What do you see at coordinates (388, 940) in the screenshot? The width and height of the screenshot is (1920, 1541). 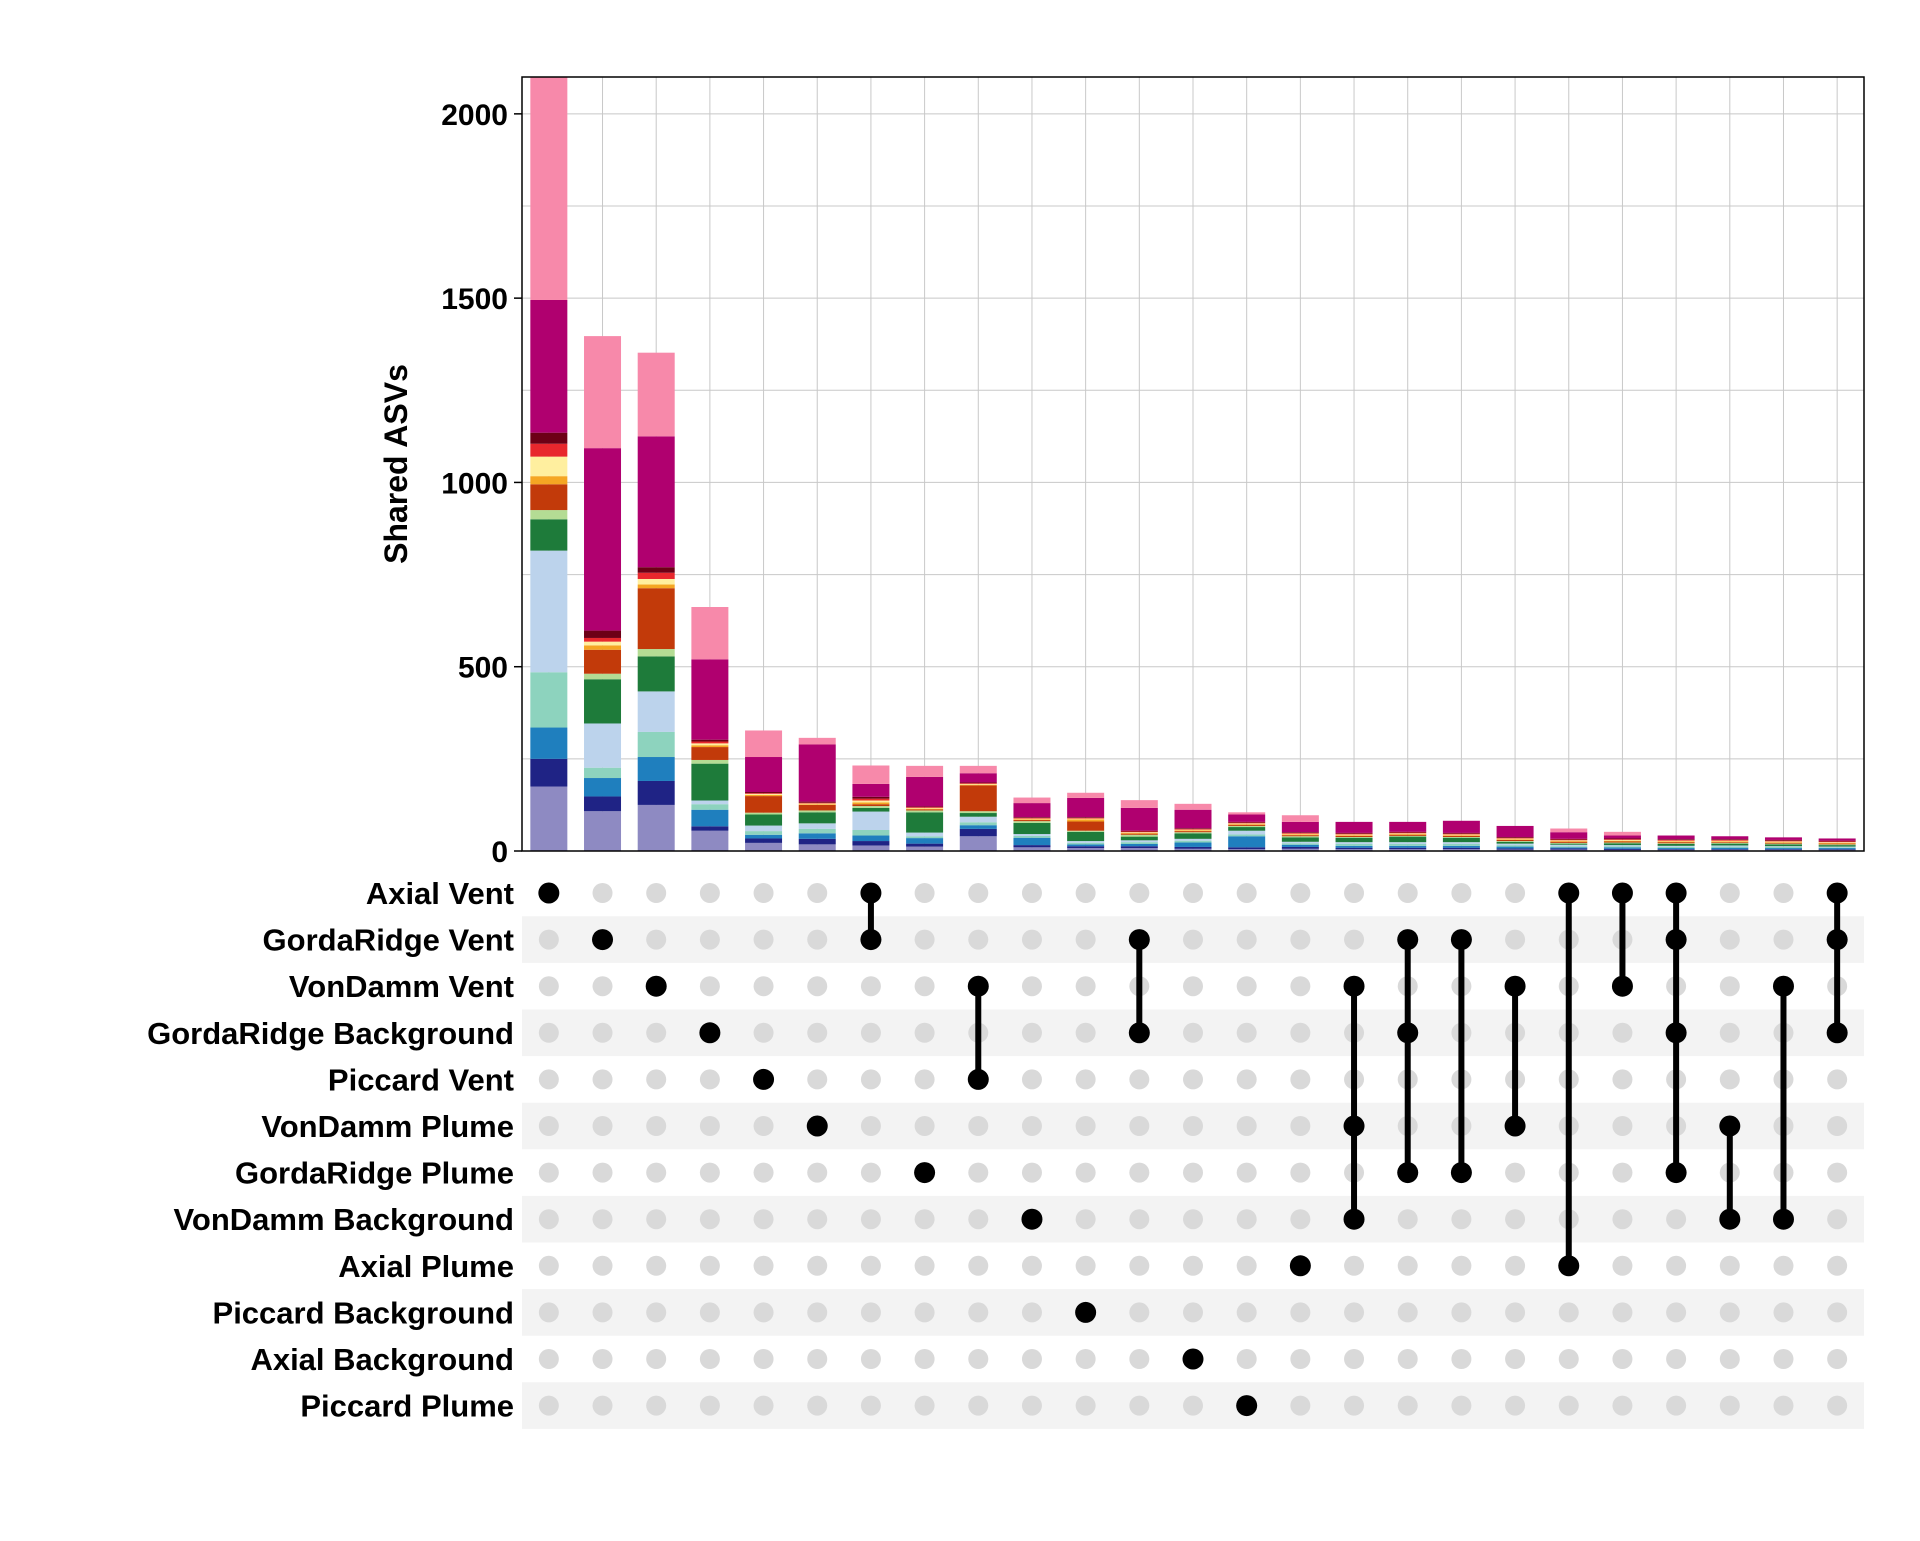 I see `set-label: GordaRidge Vent` at bounding box center [388, 940].